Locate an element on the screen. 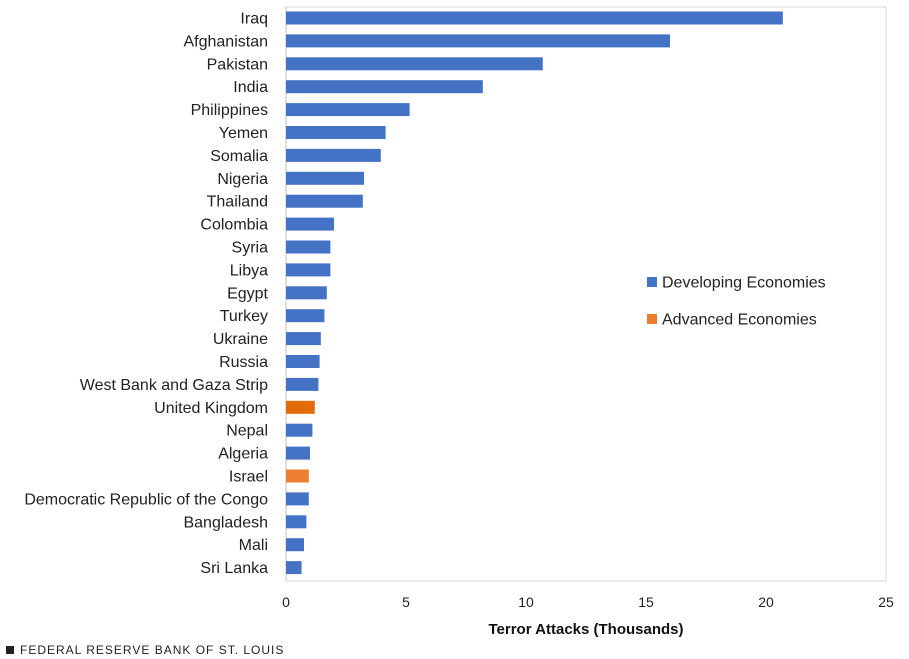 This screenshot has height=659, width=909. bar-russia is located at coordinates (303, 361).